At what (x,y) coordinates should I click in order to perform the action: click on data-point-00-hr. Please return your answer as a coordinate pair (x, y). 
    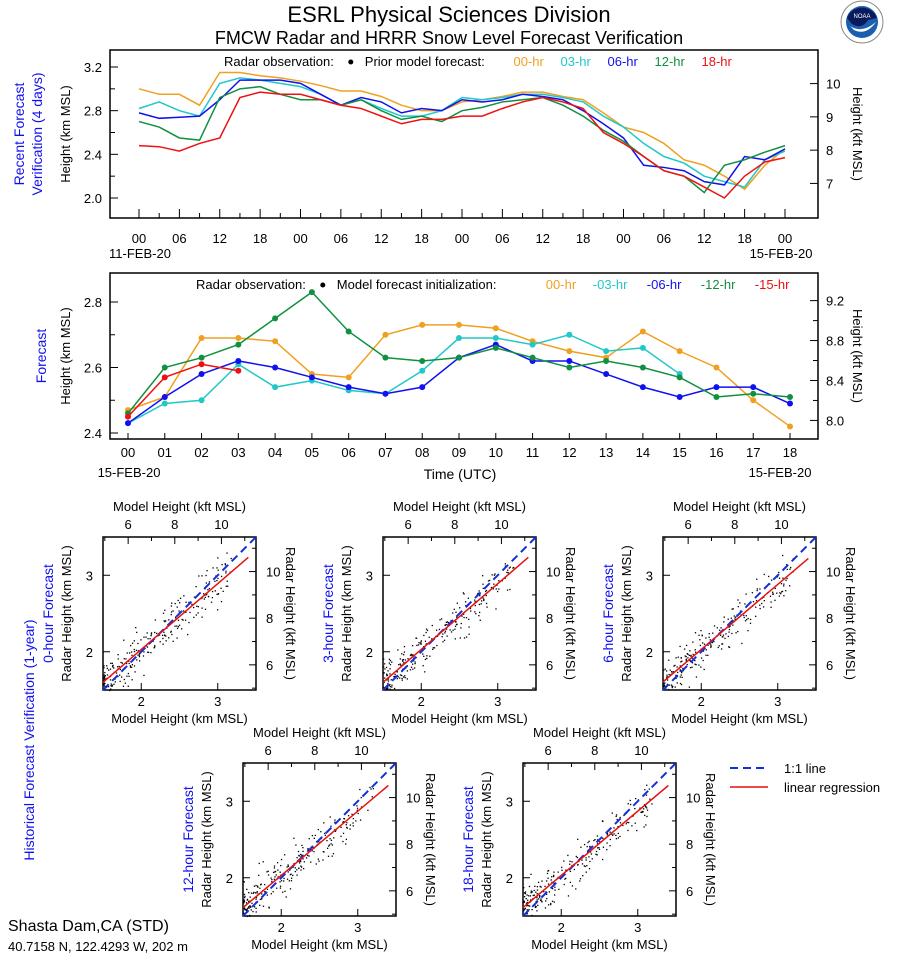
    Looking at the image, I should click on (495, 328).